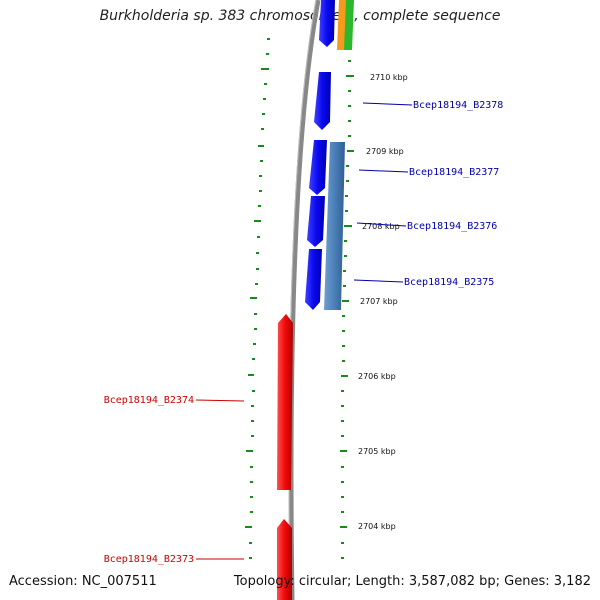  I want to click on gene-arrow-b2376, so click(316, 221).